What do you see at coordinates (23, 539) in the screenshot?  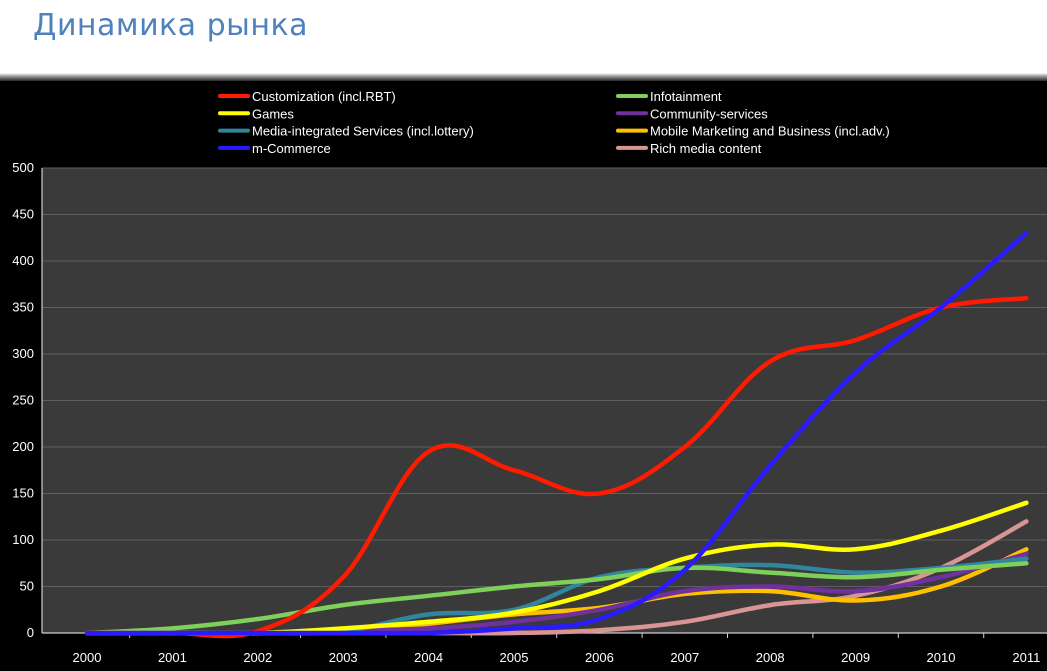 I see `y-tick-label: 100` at bounding box center [23, 539].